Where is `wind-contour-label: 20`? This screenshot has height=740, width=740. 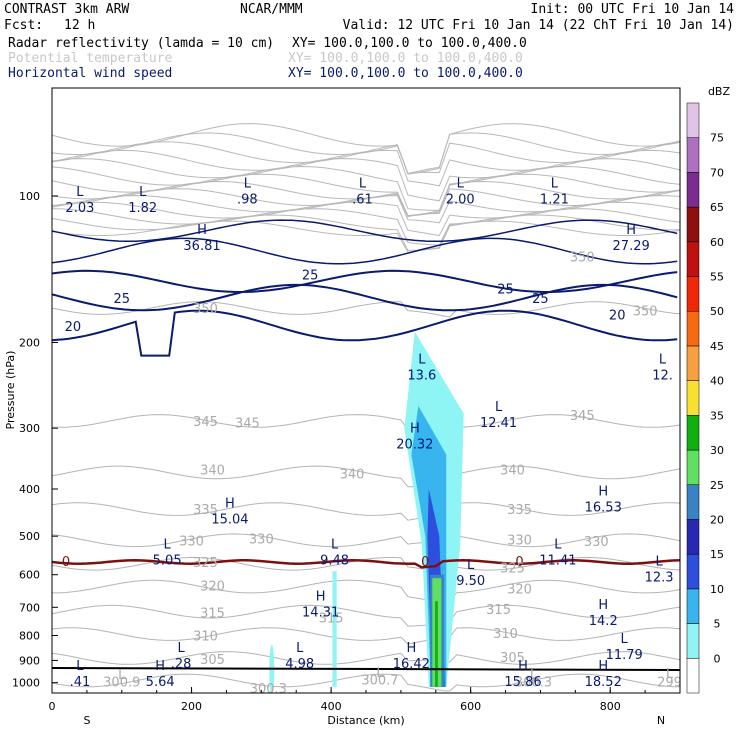 wind-contour-label: 20 is located at coordinates (73, 327).